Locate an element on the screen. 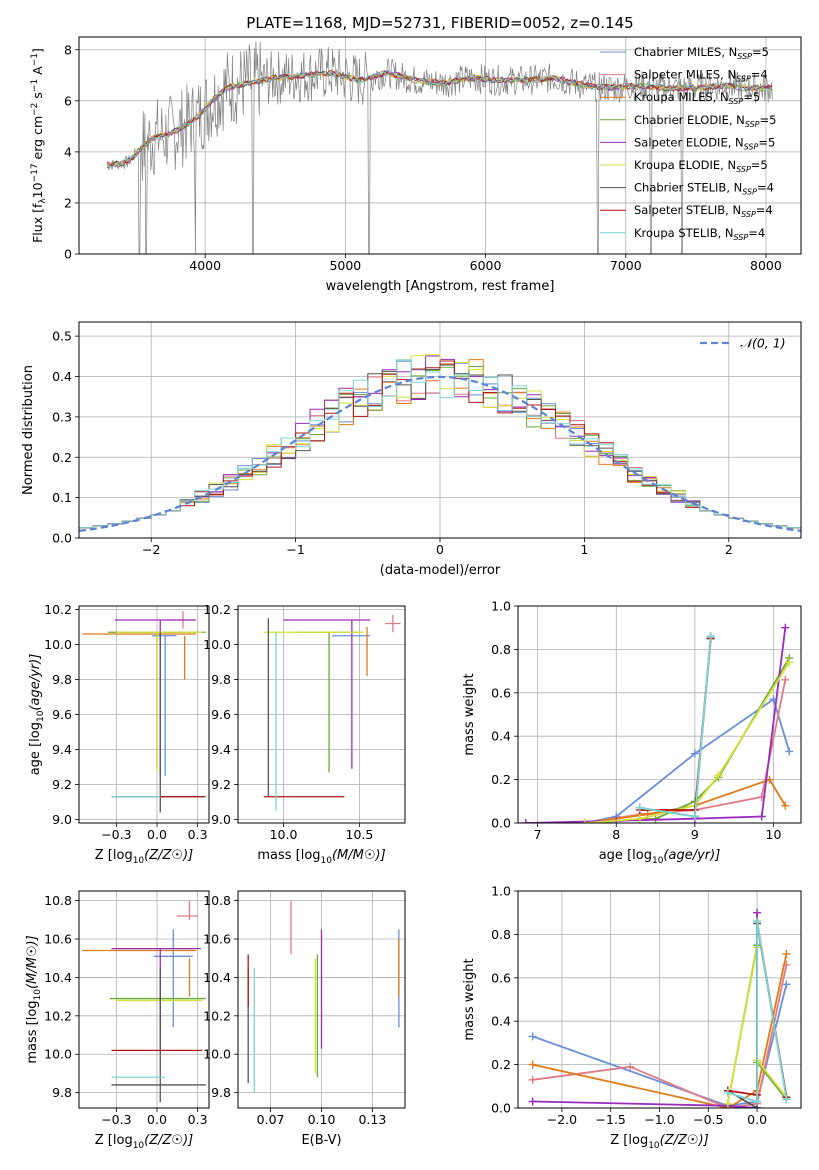  x-tick-label: 0.07 is located at coordinates (271, 1119).